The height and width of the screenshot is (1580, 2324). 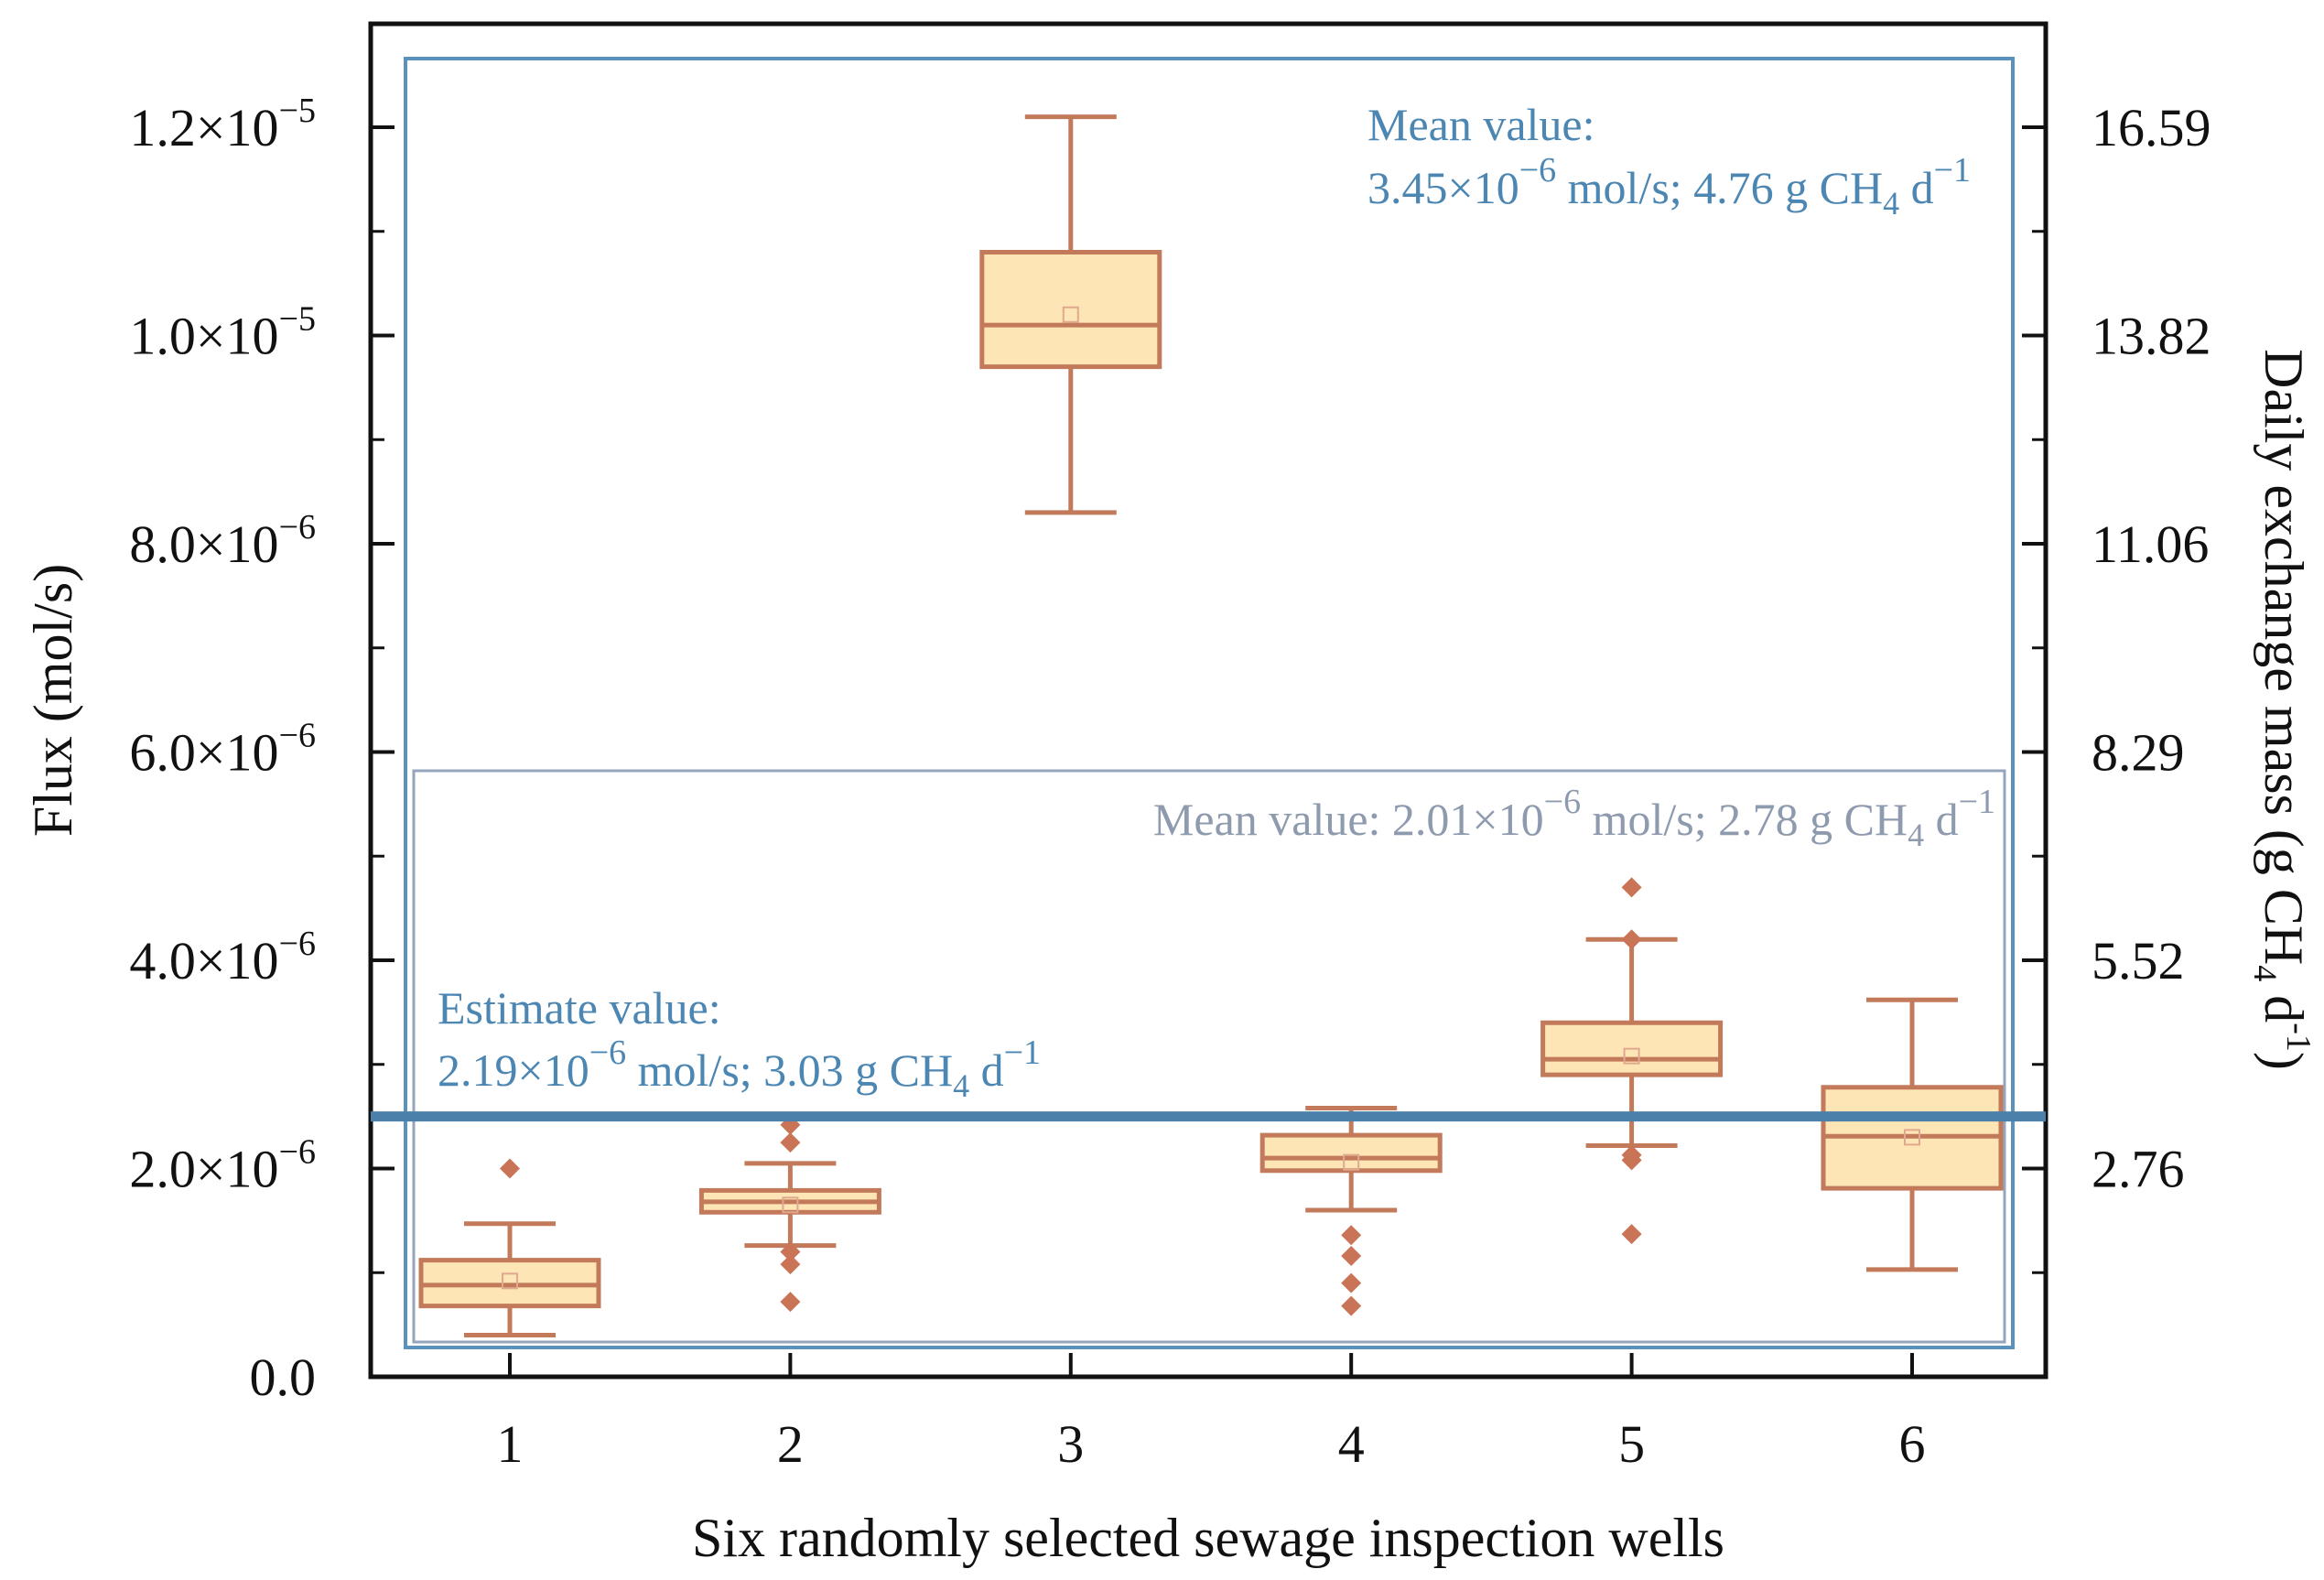 I want to click on y-tick-label: 2.0×10⁻⁶, so click(x=222, y=1166).